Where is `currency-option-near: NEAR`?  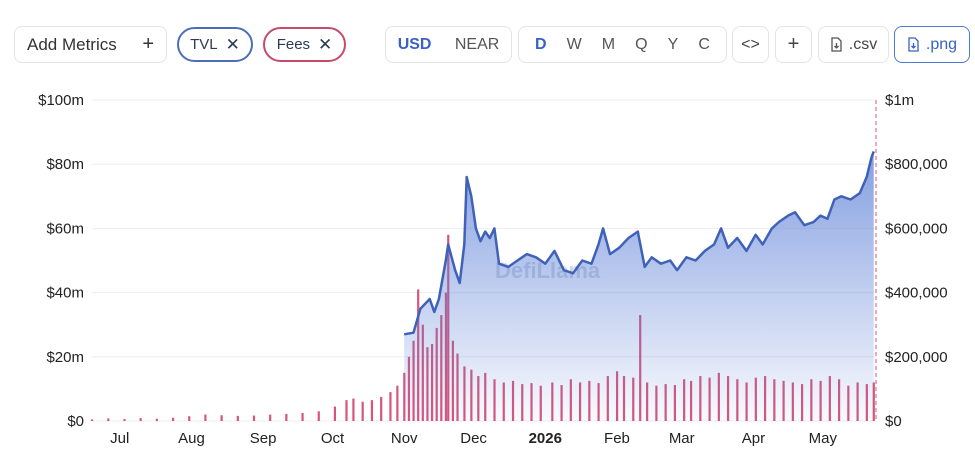 currency-option-near: NEAR is located at coordinates (477, 44).